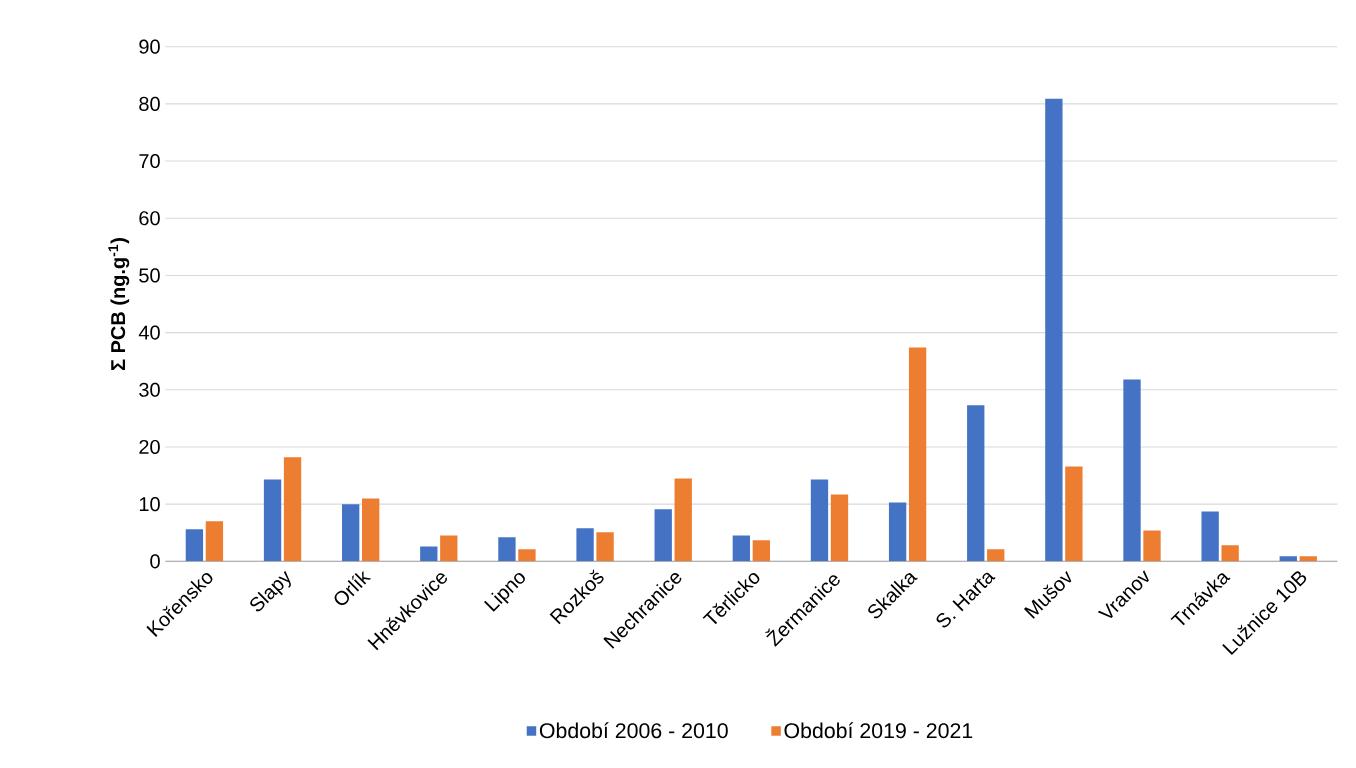 The image size is (1356, 768). Describe the element at coordinates (633, 730) in the screenshot. I see `legend-label: Období 2006 - 2010` at that location.